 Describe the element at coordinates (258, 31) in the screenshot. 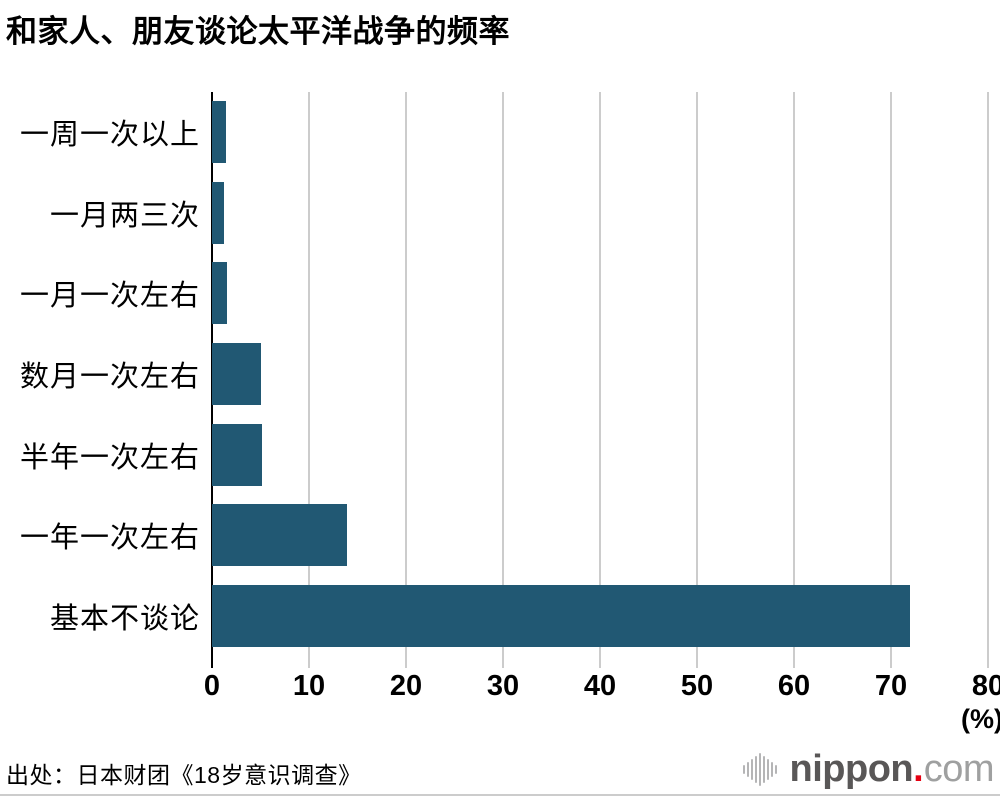

I see `chart-title: 和家人、朋友谈论太平洋战争的频率` at that location.